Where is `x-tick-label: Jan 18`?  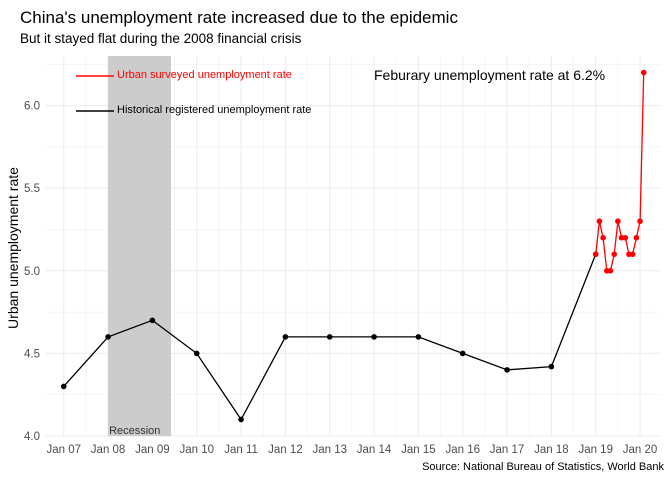
x-tick-label: Jan 18 is located at coordinates (551, 450).